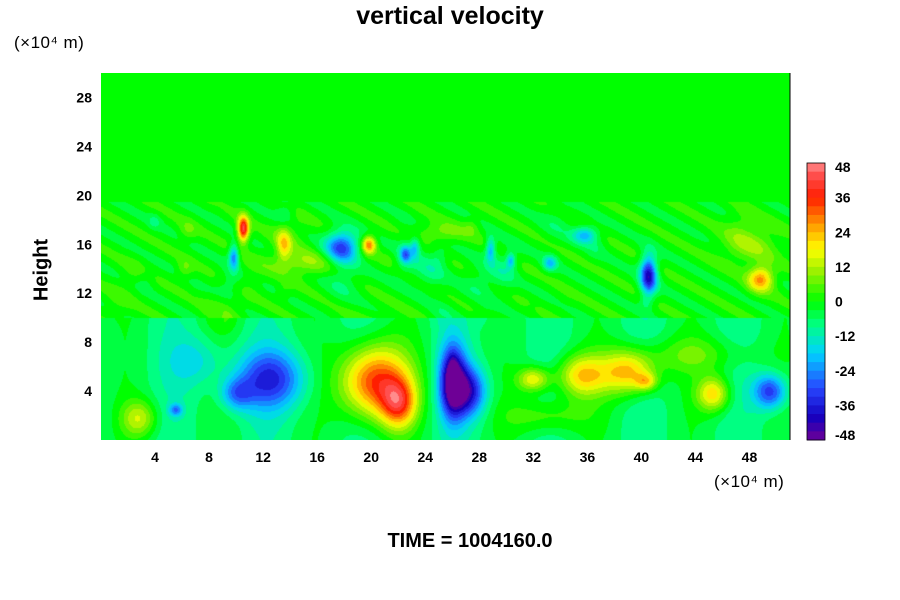 This screenshot has width=900, height=600. Describe the element at coordinates (845, 371) in the screenshot. I see `colorbar-label: -24` at that location.